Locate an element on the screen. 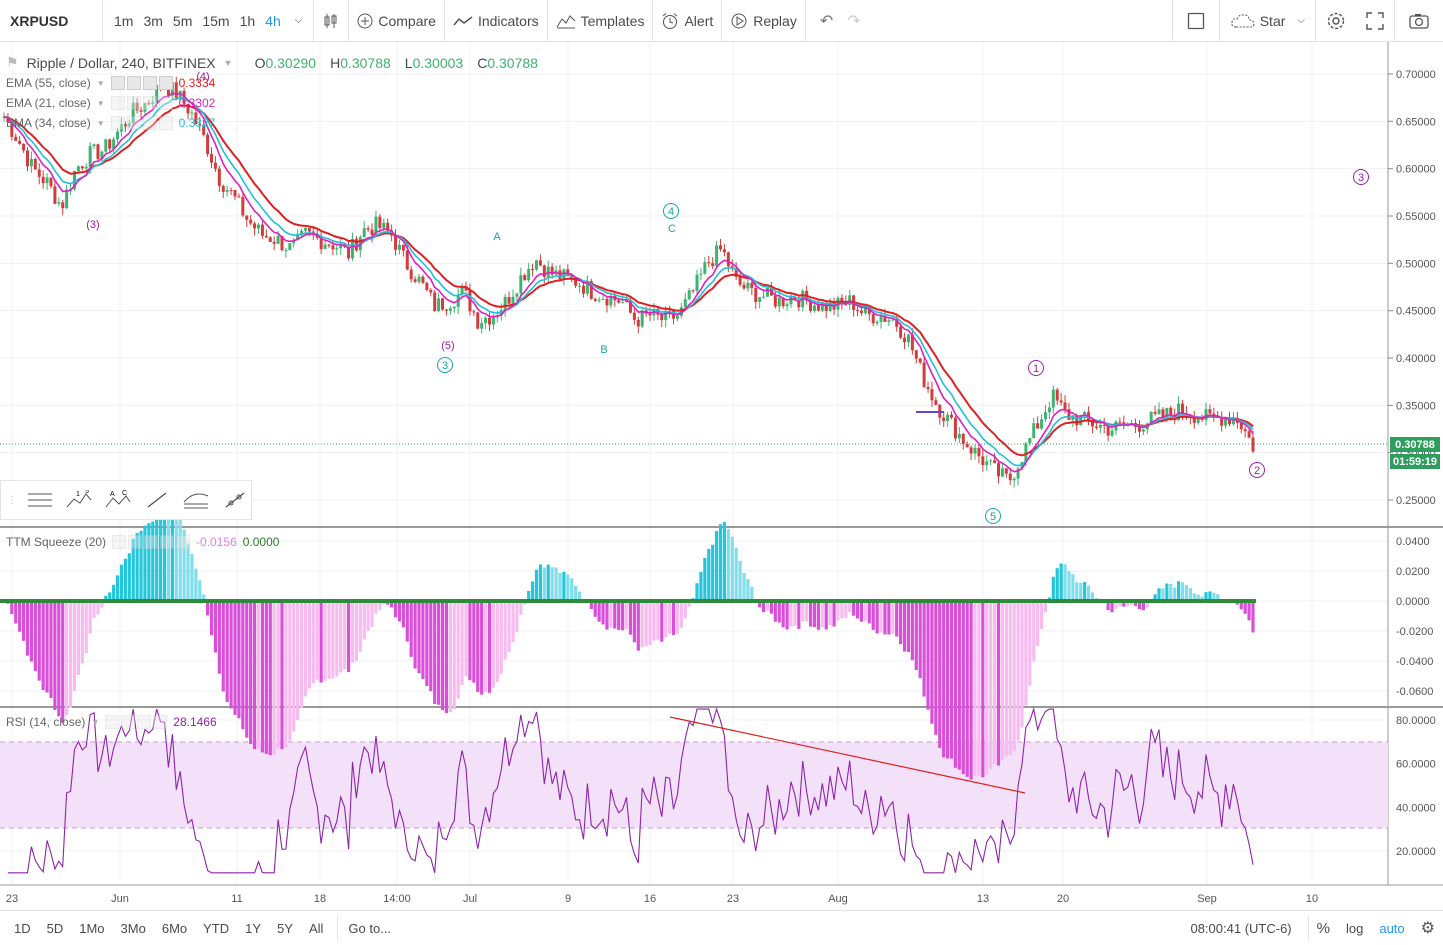 This screenshot has width=1443, height=945. screenshot-button is located at coordinates (1419, 21).